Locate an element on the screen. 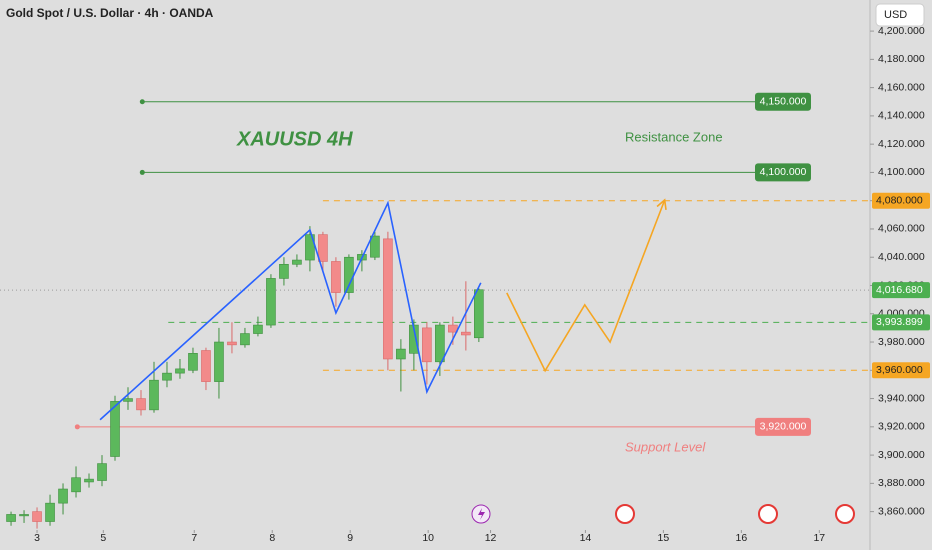  x-tick-label: 10 is located at coordinates (428, 538).